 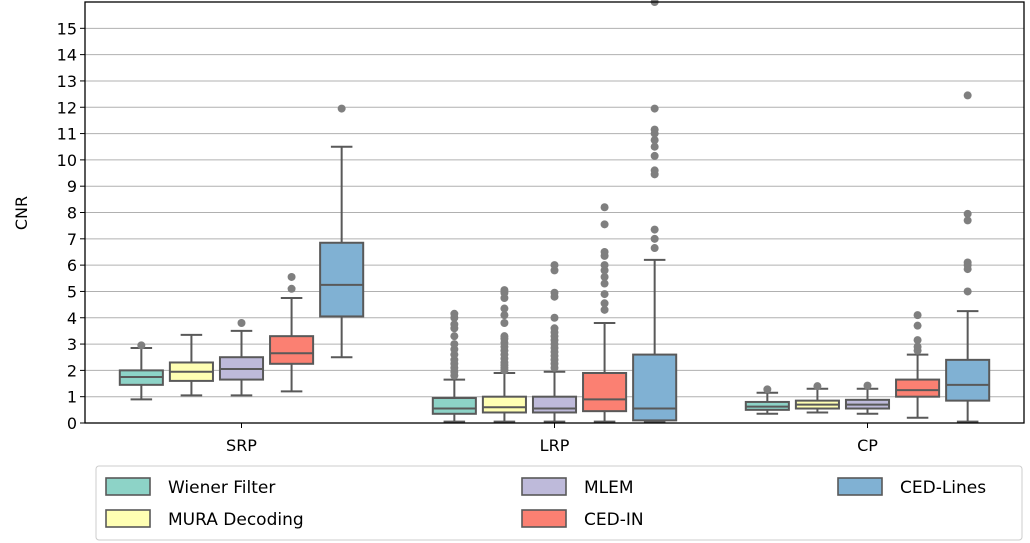 What do you see at coordinates (221, 488) in the screenshot?
I see `legend-label: Wiener Filter` at bounding box center [221, 488].